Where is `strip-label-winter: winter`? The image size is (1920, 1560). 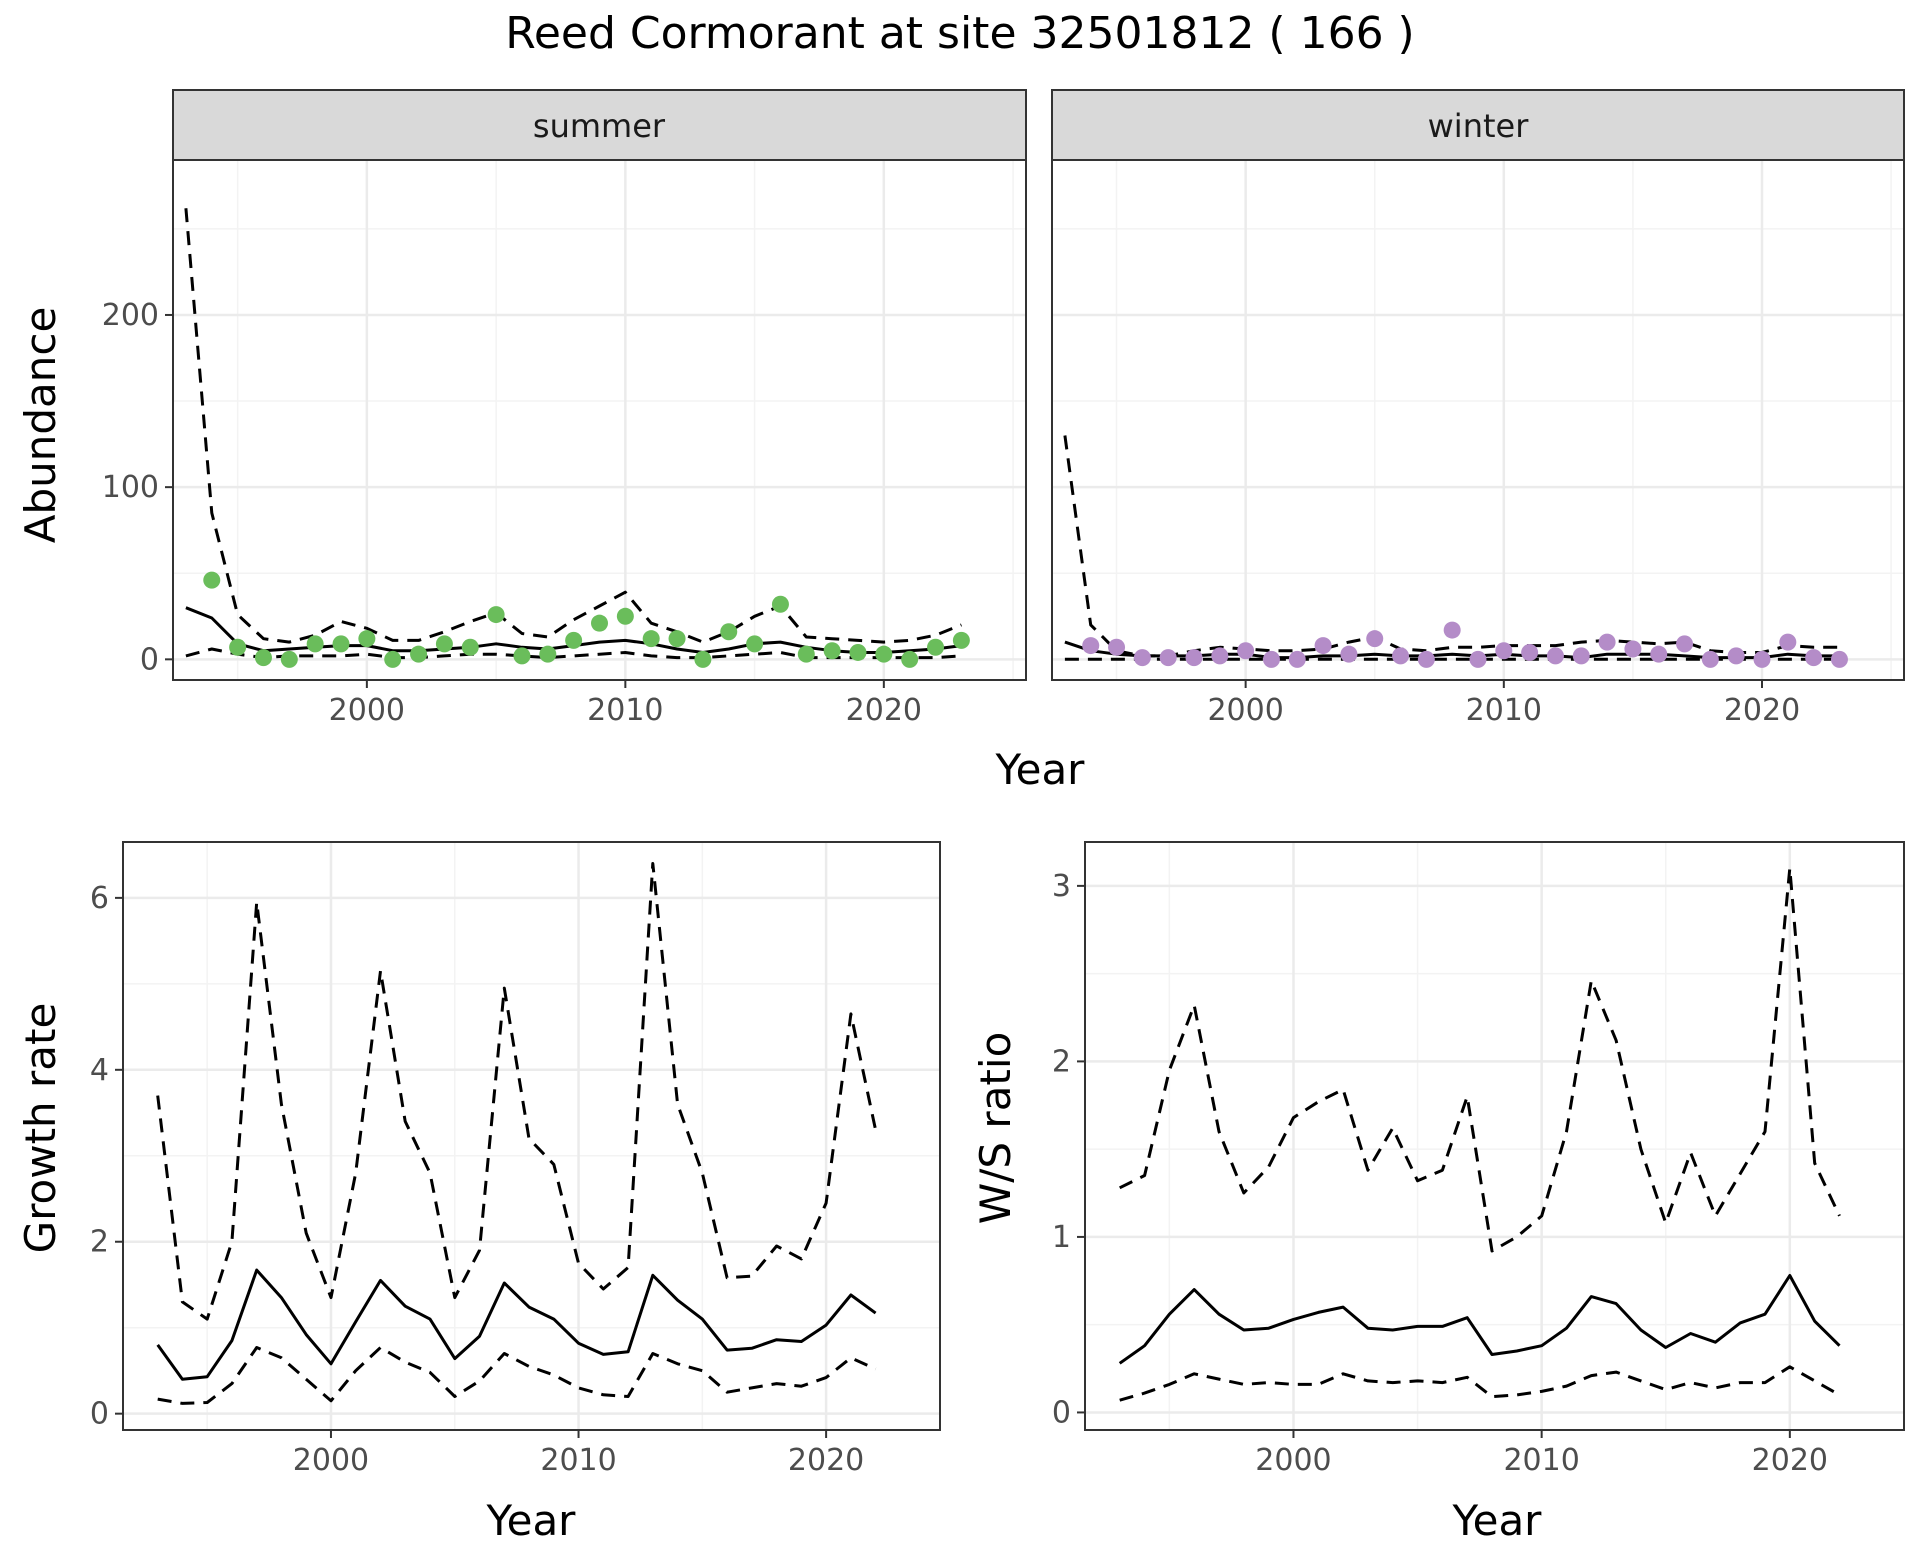 strip-label-winter: winter is located at coordinates (1479, 126).